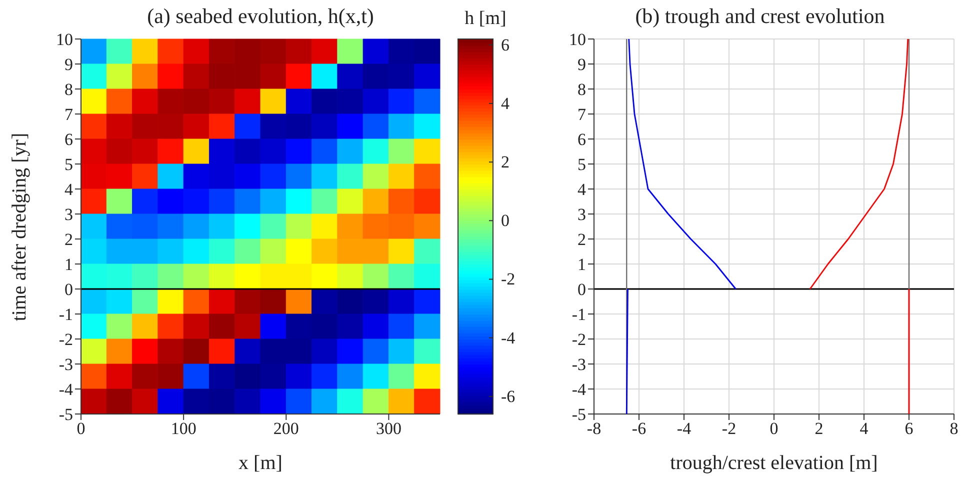  Describe the element at coordinates (508, 279) in the screenshot. I see `color-bar-label: -2` at that location.